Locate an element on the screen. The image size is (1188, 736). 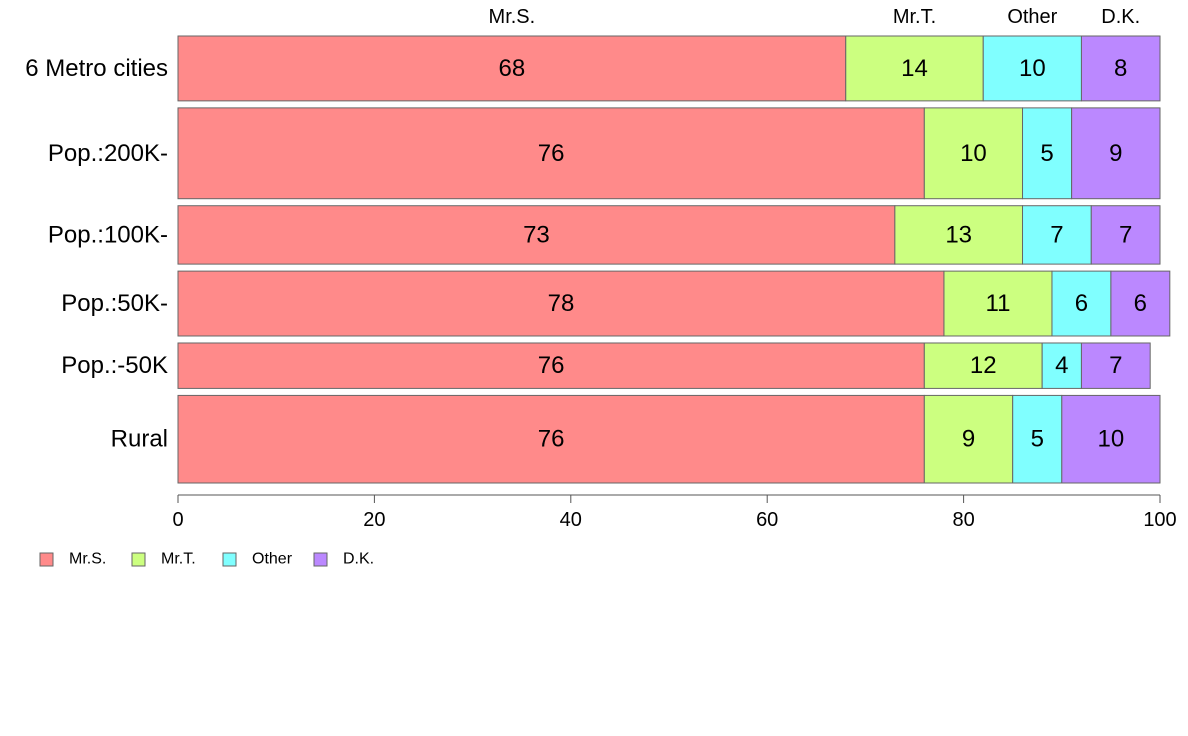
row-label: Pop.:200K- is located at coordinates (108, 153).